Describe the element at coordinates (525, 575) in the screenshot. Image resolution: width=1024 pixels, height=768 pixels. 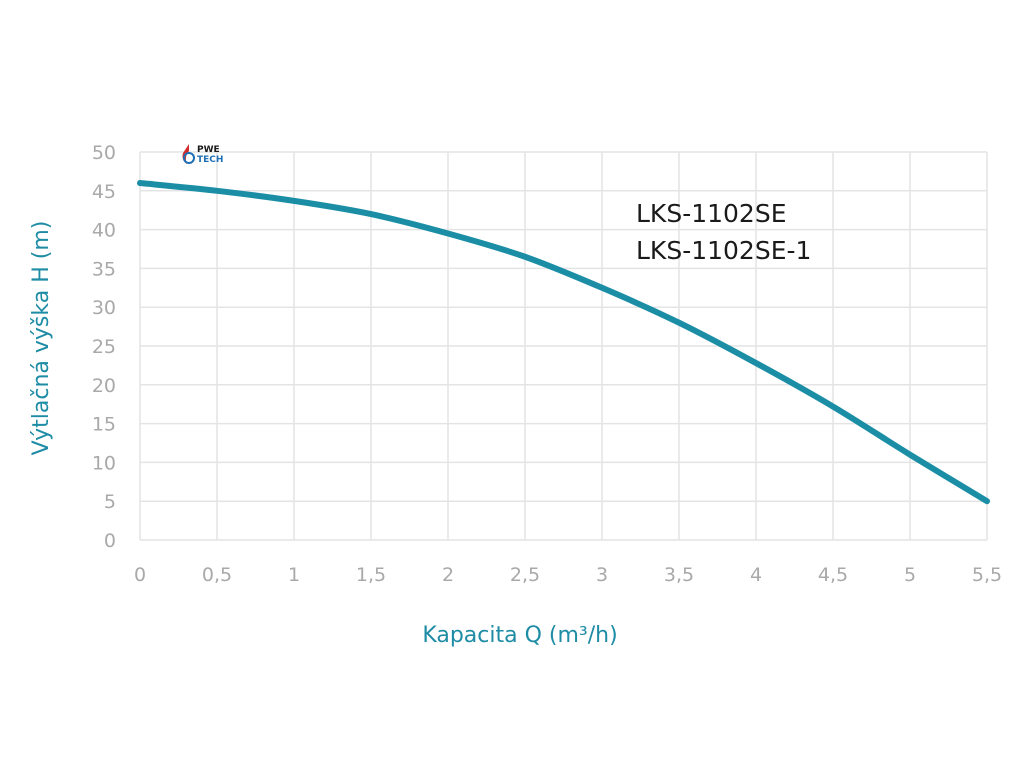
I see `x-tick-label: 2,5` at that location.